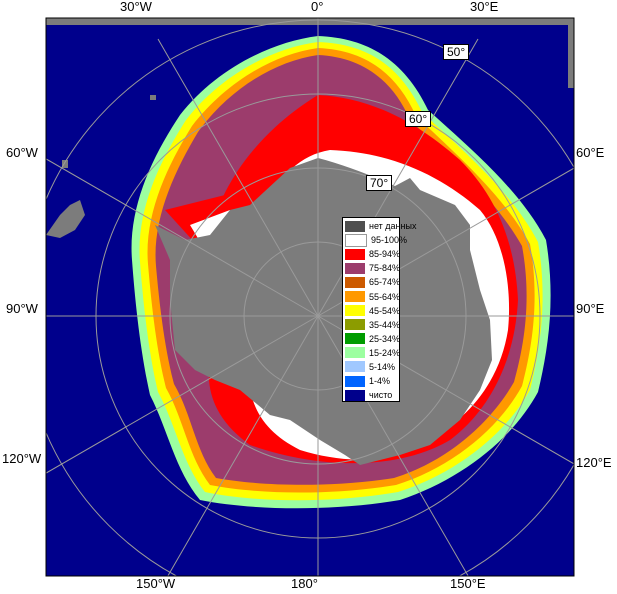 Image resolution: width=617 pixels, height=594 pixels. Describe the element at coordinates (385, 282) in the screenshot. I see `legend-label: 65-74%` at that location.